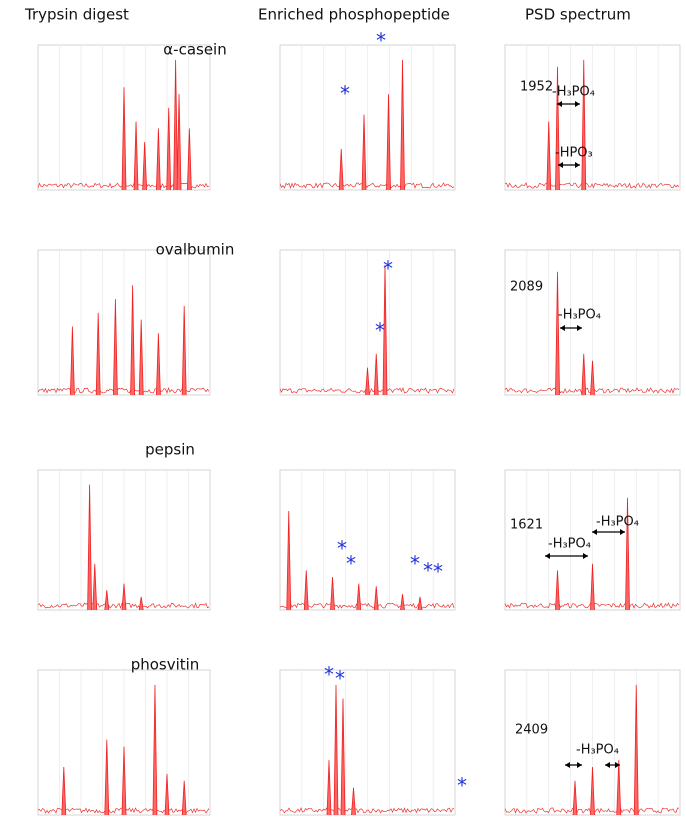 Image resolution: width=686 pixels, height=834 pixels. Describe the element at coordinates (195, 250) in the screenshot. I see `protein-label: ovalbumin` at that location.